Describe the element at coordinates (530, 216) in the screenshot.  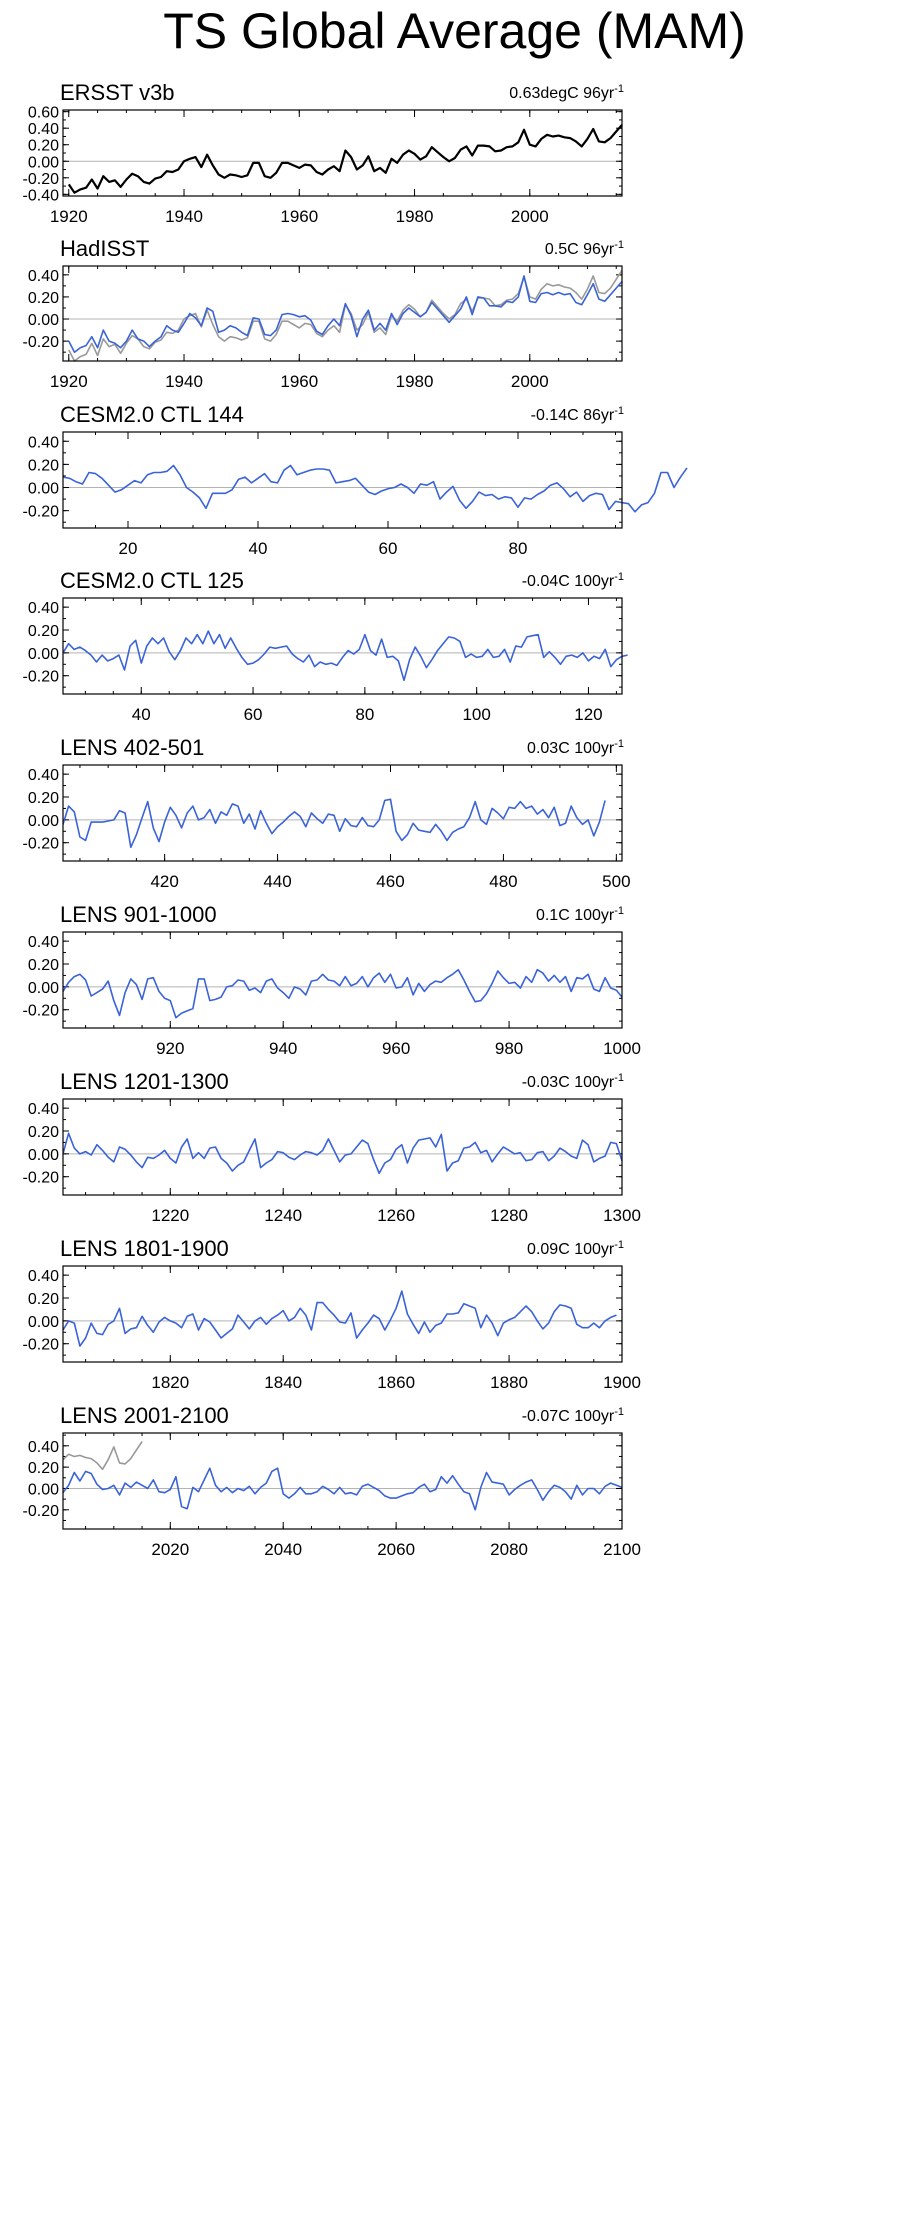
I see `x-tick-label: 2000` at that location.